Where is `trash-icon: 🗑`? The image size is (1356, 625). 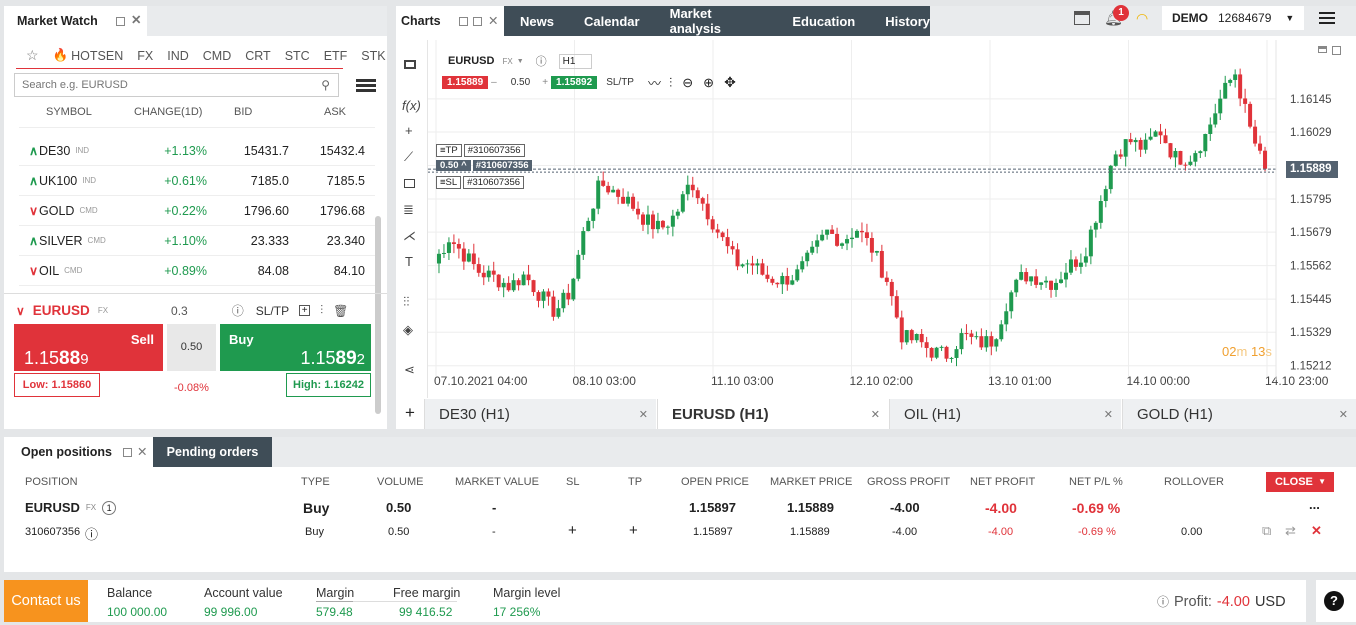 trash-icon: 🗑 is located at coordinates (341, 310).